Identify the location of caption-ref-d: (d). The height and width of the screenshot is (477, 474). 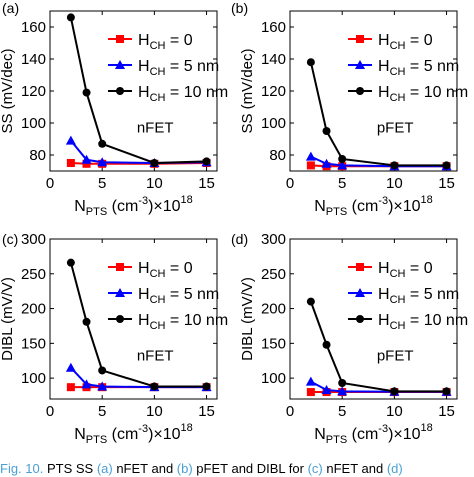
(394, 468).